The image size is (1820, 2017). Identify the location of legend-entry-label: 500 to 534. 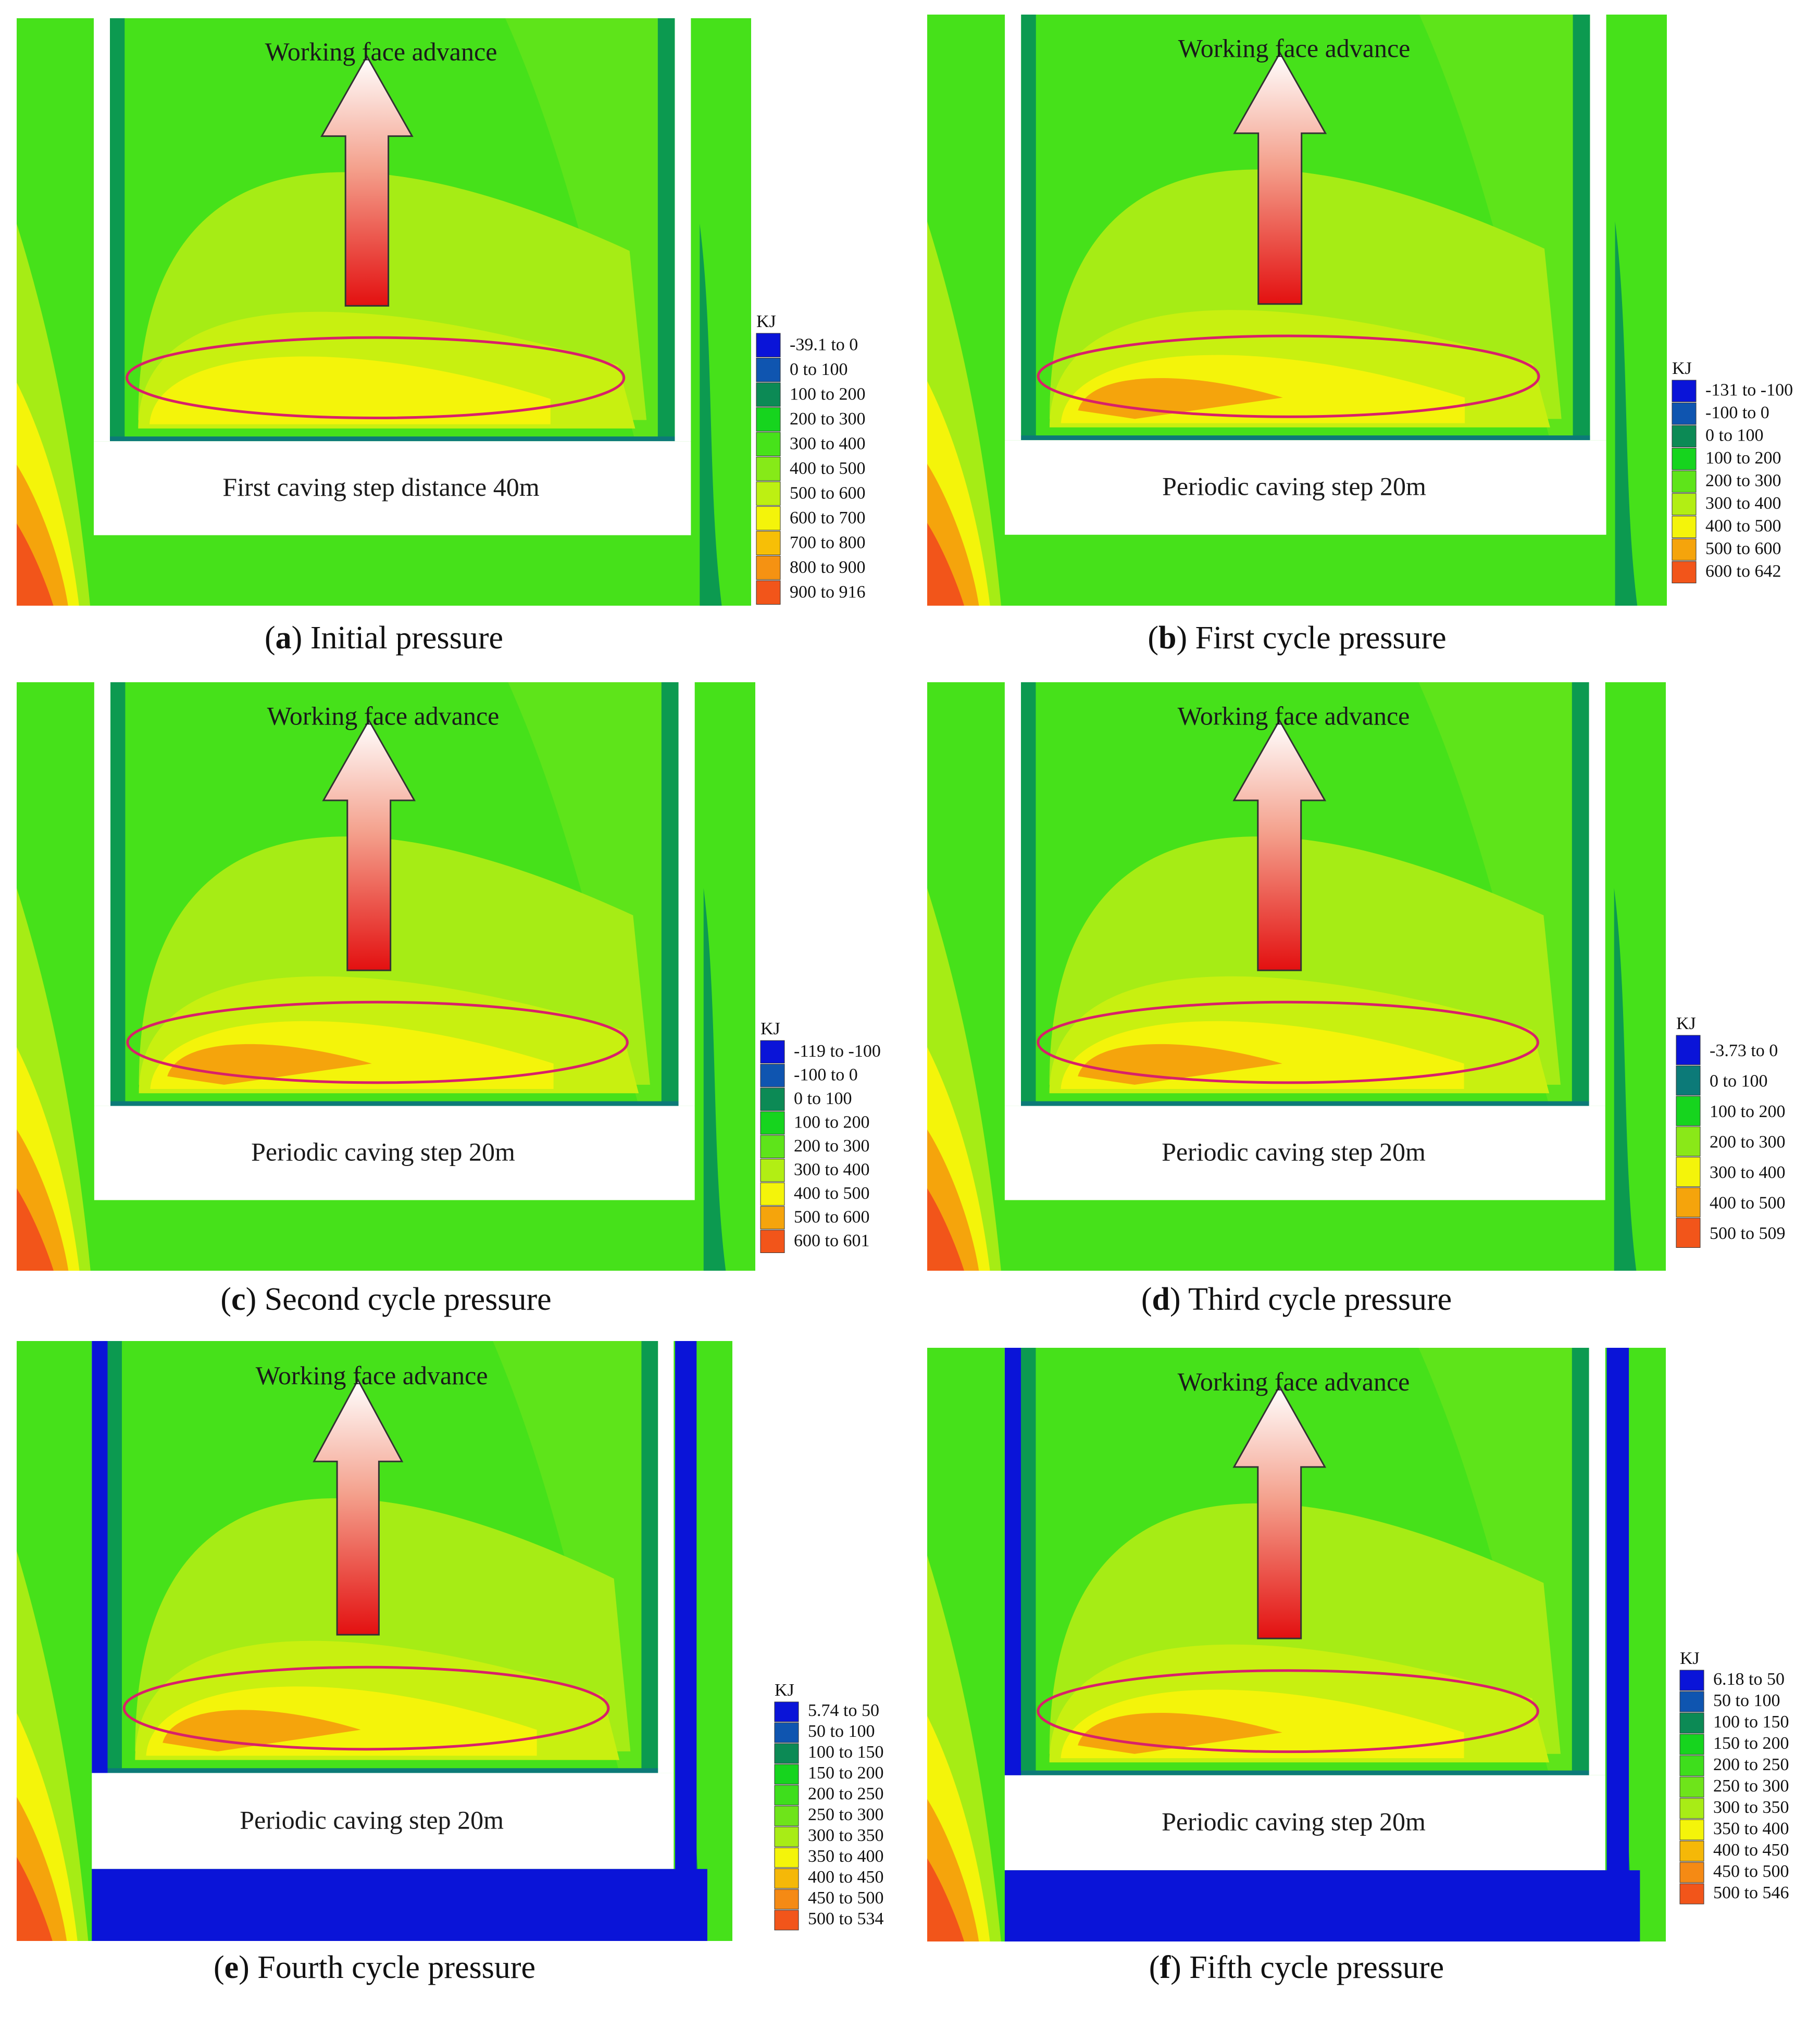
(845, 1918).